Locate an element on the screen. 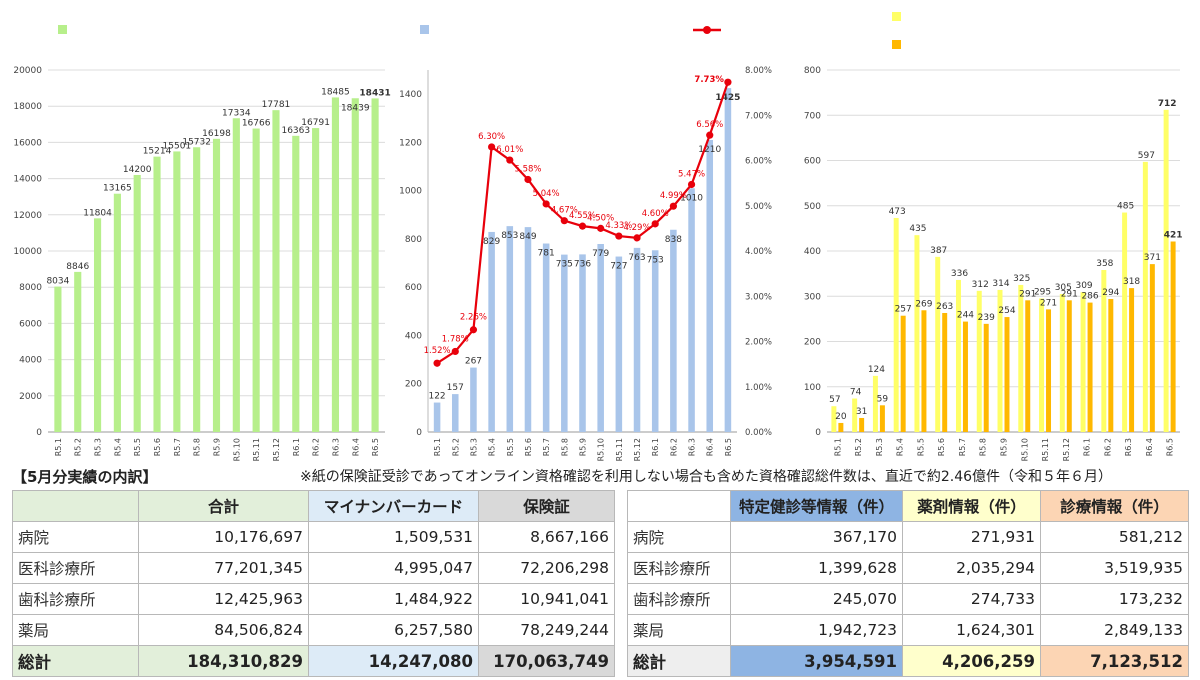  cell-drug: 1,624,301 is located at coordinates (971, 630).